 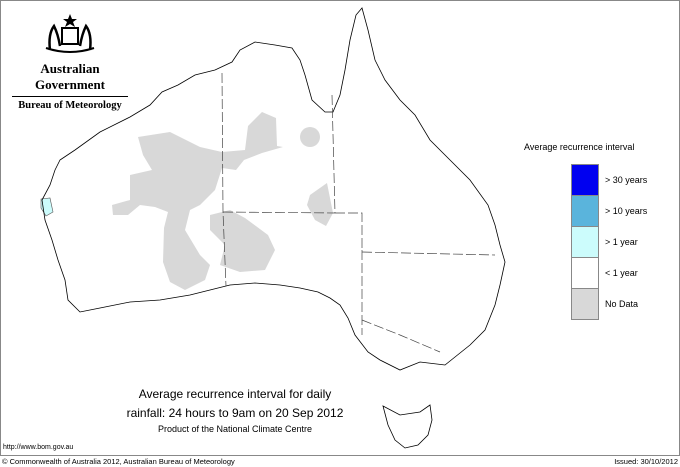 I want to click on no-data-area-south, so click(x=242, y=241).